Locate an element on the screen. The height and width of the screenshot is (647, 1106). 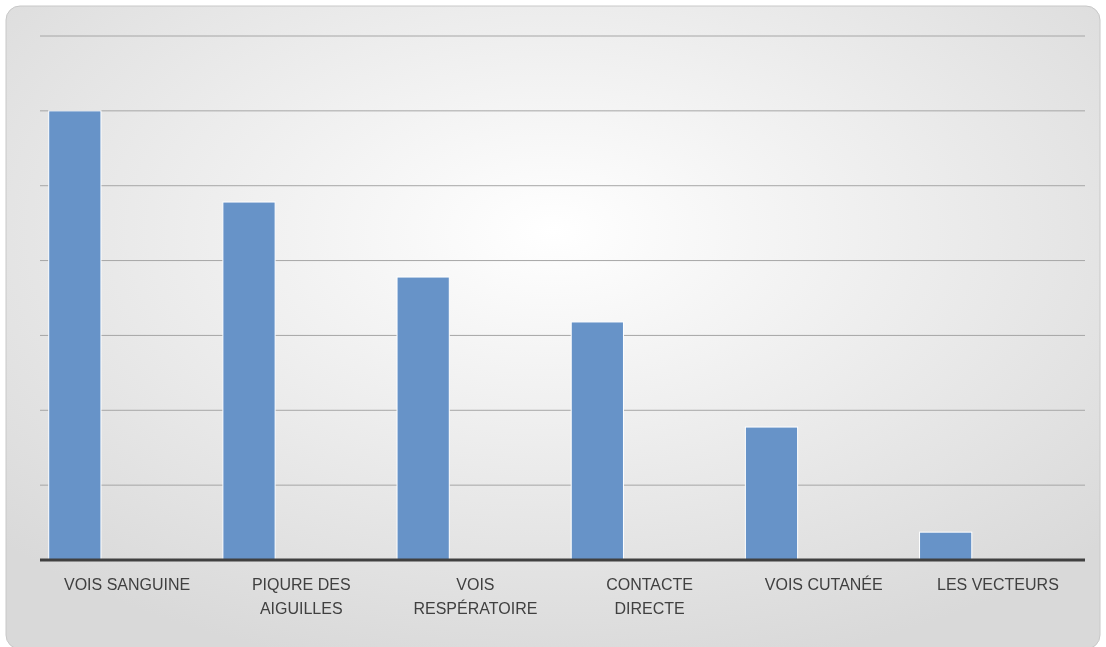
x-tick-label: VOIS CUTANÉE is located at coordinates (823, 584).